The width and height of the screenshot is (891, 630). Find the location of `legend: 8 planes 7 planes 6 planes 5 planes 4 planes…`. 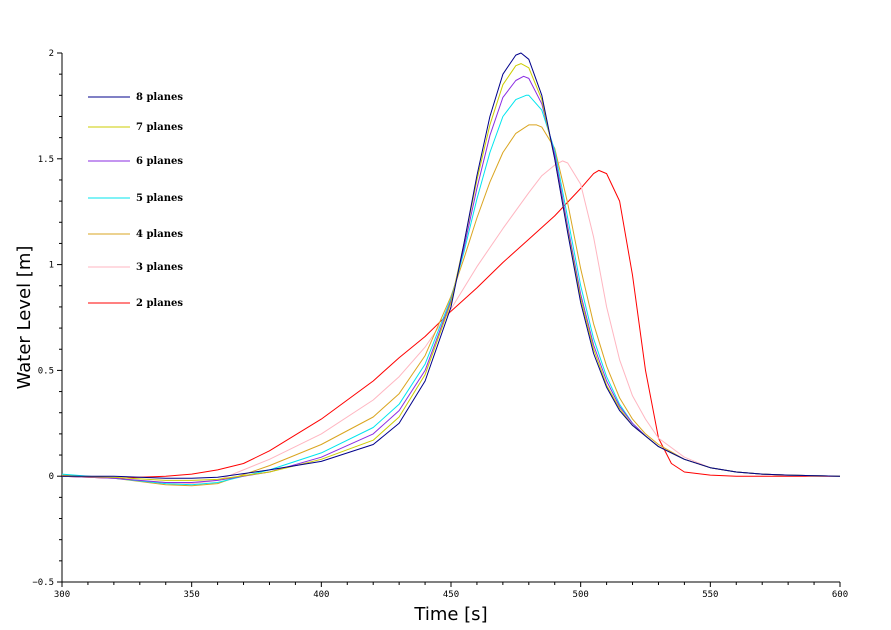

legend: 8 planes 7 planes 6 planes 5 planes 4 planes… is located at coordinates (135, 200).